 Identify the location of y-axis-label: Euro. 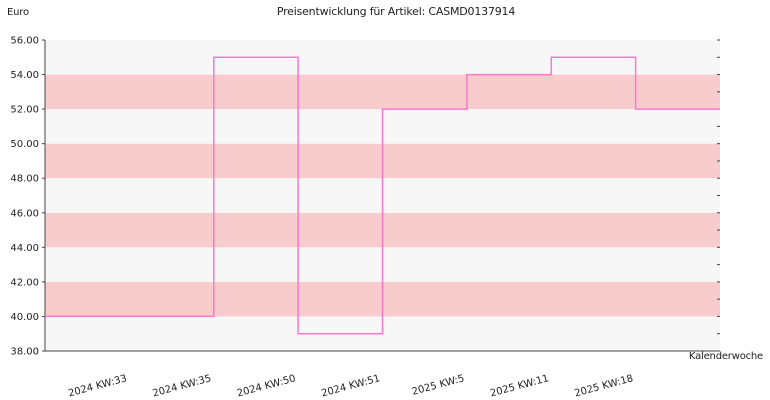
(18, 12).